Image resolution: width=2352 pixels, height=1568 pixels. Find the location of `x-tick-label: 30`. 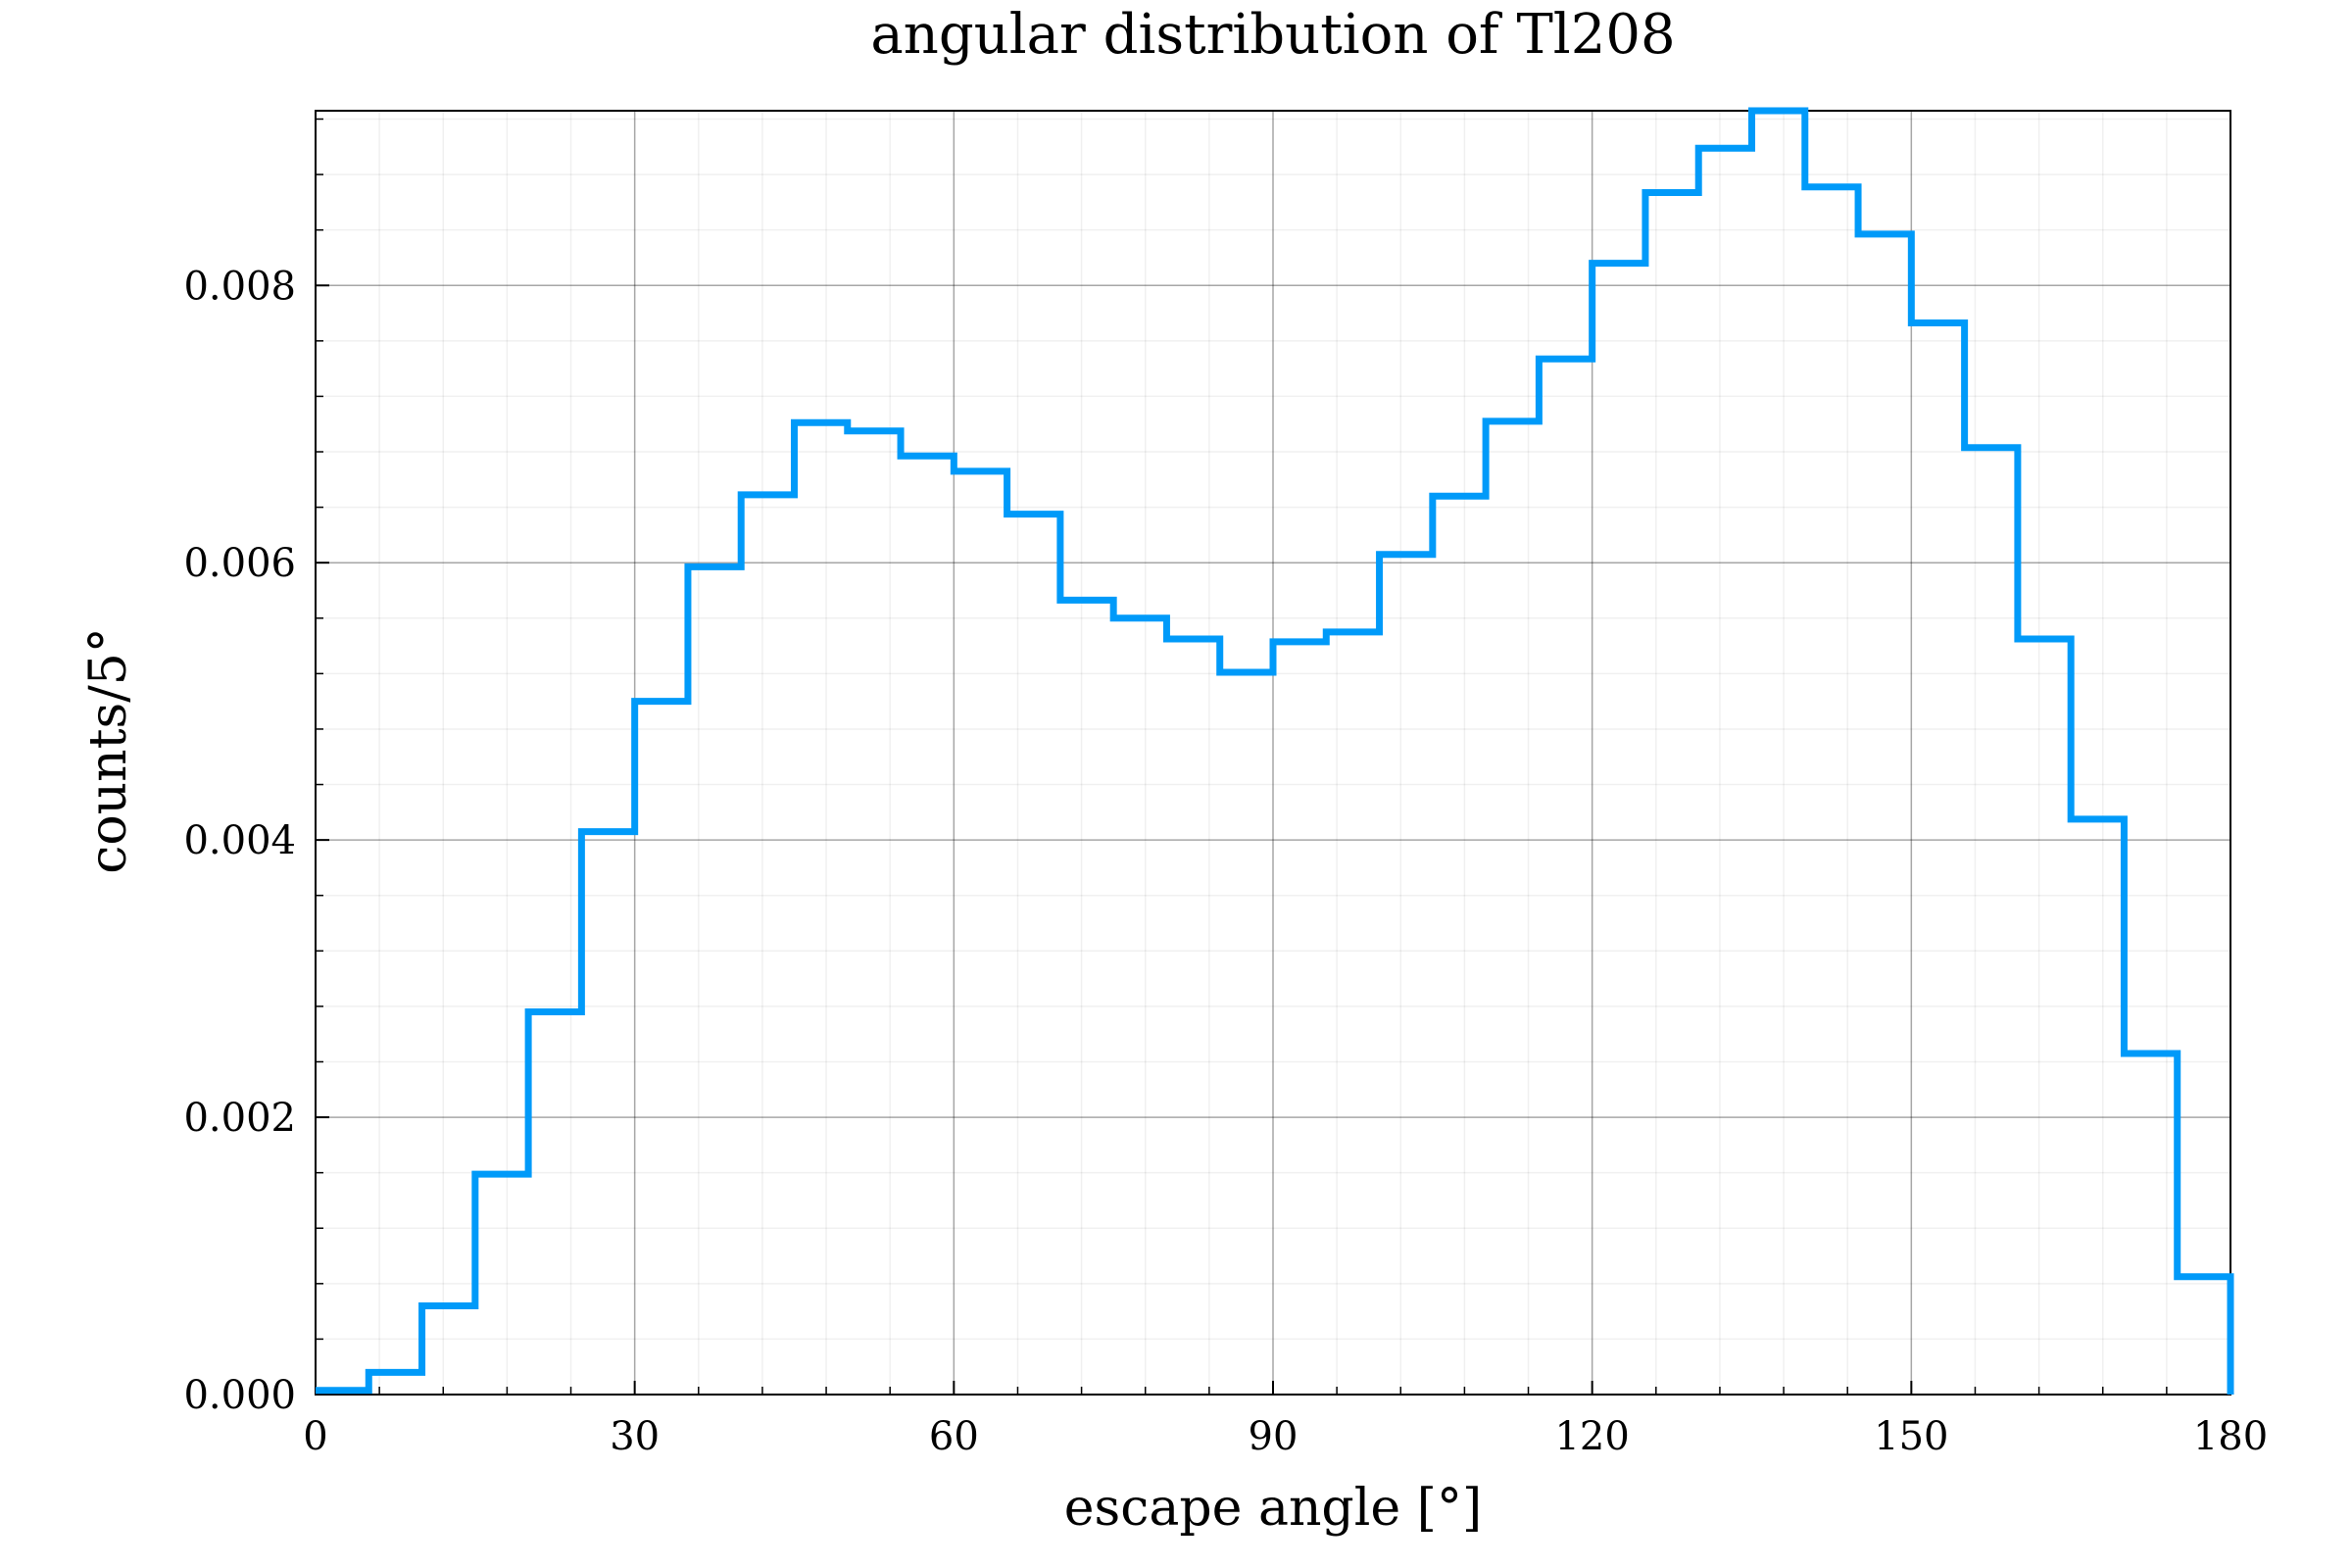

x-tick-label: 30 is located at coordinates (635, 1436).